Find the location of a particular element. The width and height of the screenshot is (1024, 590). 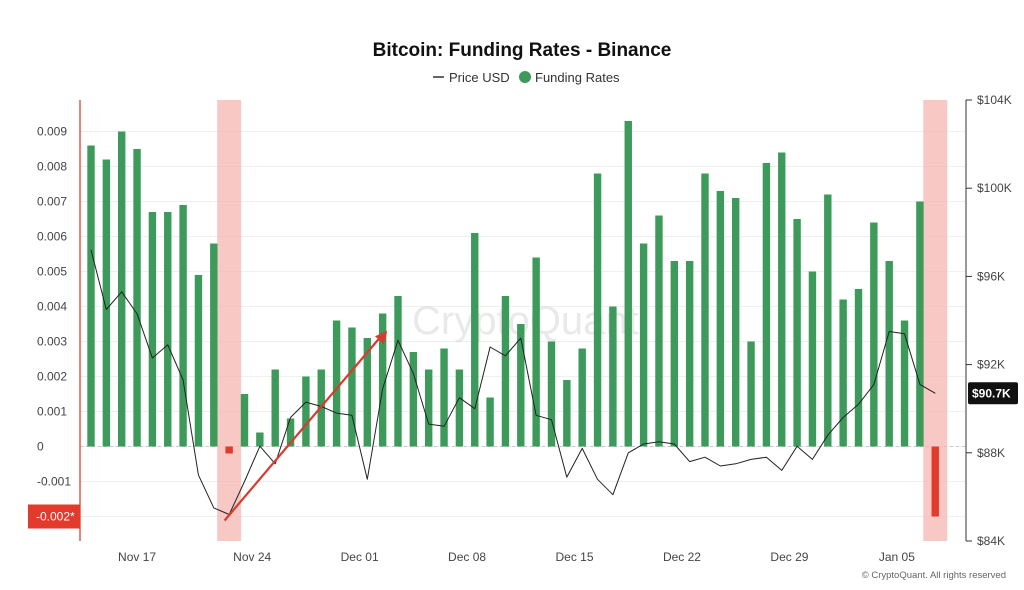

x-tick-label: Dec 22 is located at coordinates (682, 557).